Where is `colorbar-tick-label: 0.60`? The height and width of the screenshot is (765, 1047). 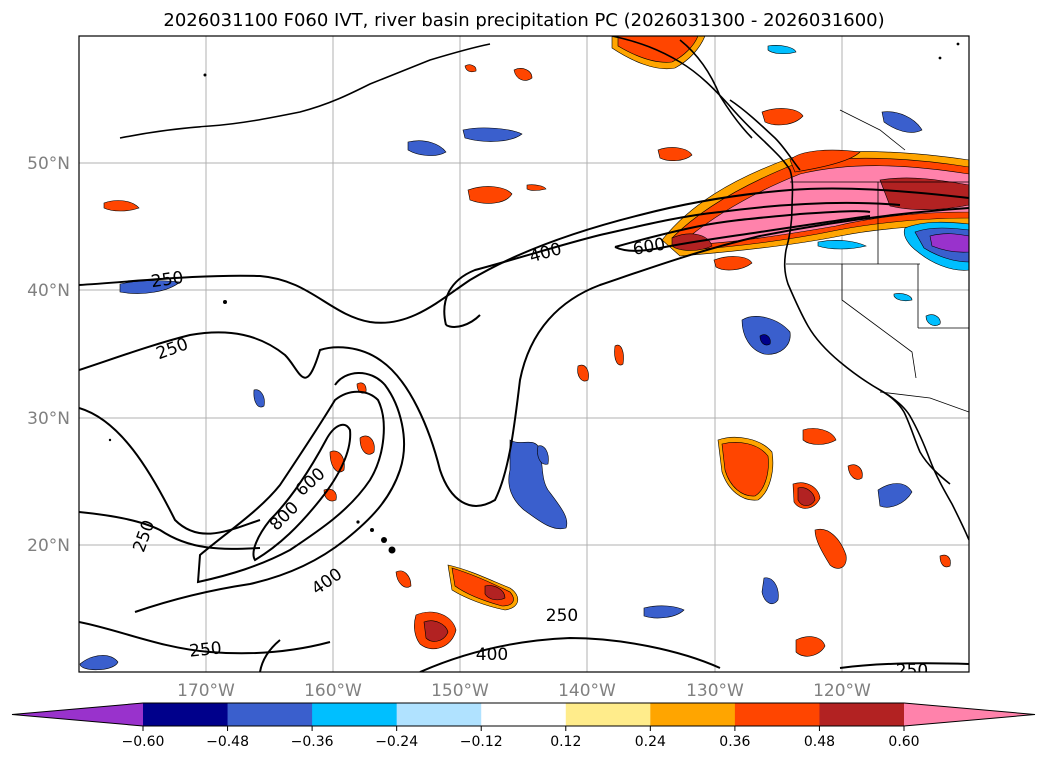
colorbar-tick-label: 0.60 is located at coordinates (903, 742).